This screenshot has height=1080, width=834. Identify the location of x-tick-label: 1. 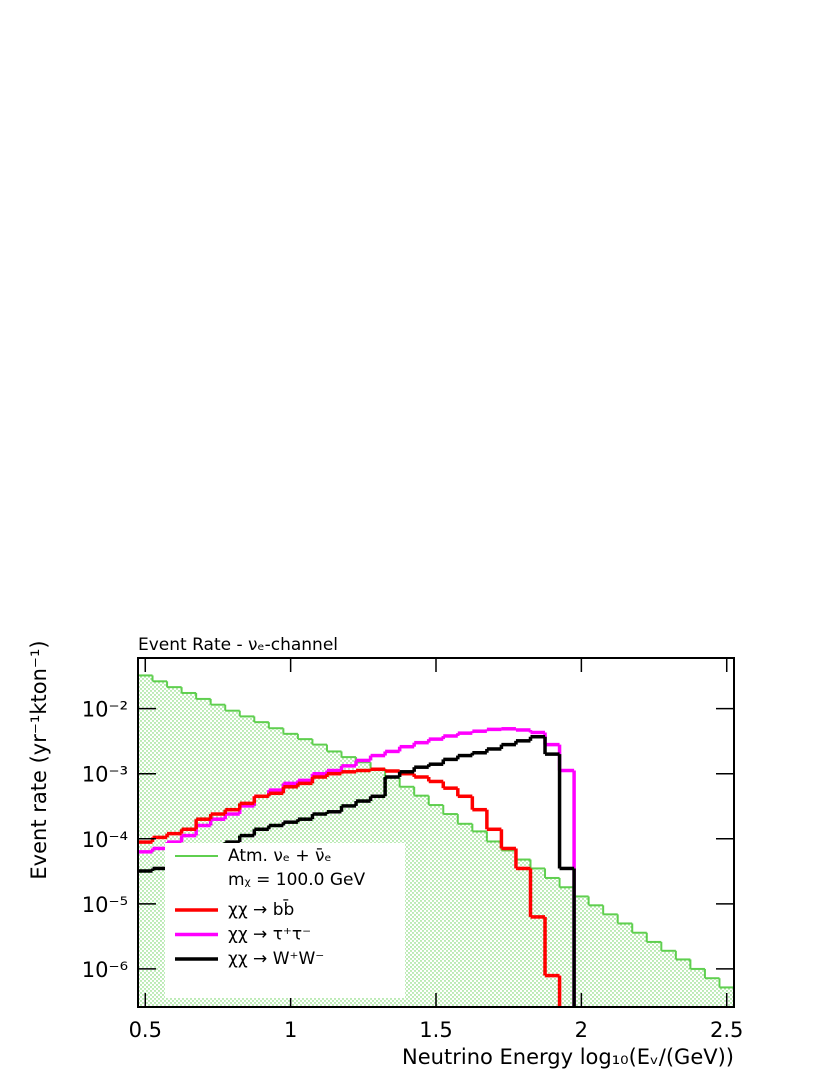
(290, 1030).